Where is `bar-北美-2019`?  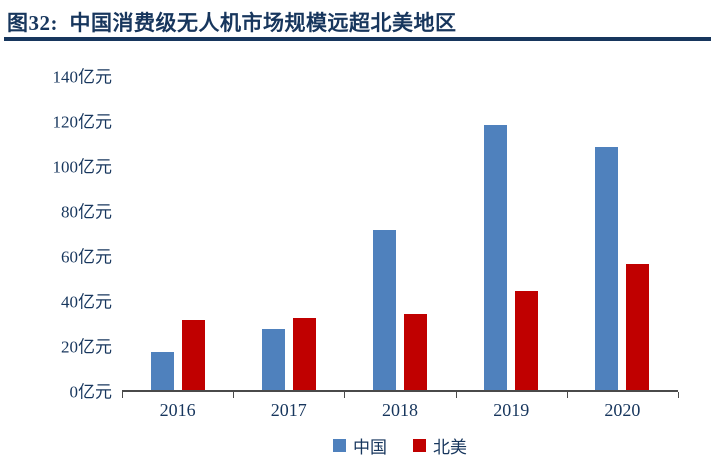
bar-北美-2019 is located at coordinates (527, 340).